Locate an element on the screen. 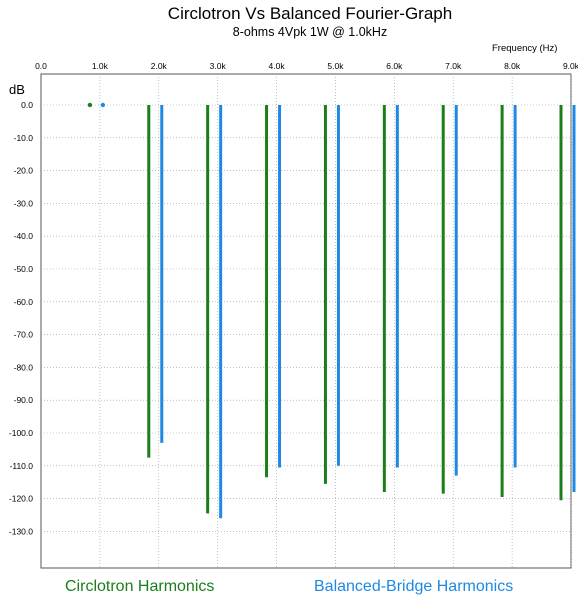 The height and width of the screenshot is (596, 578). x-tick-label: 0.0 is located at coordinates (41, 66).